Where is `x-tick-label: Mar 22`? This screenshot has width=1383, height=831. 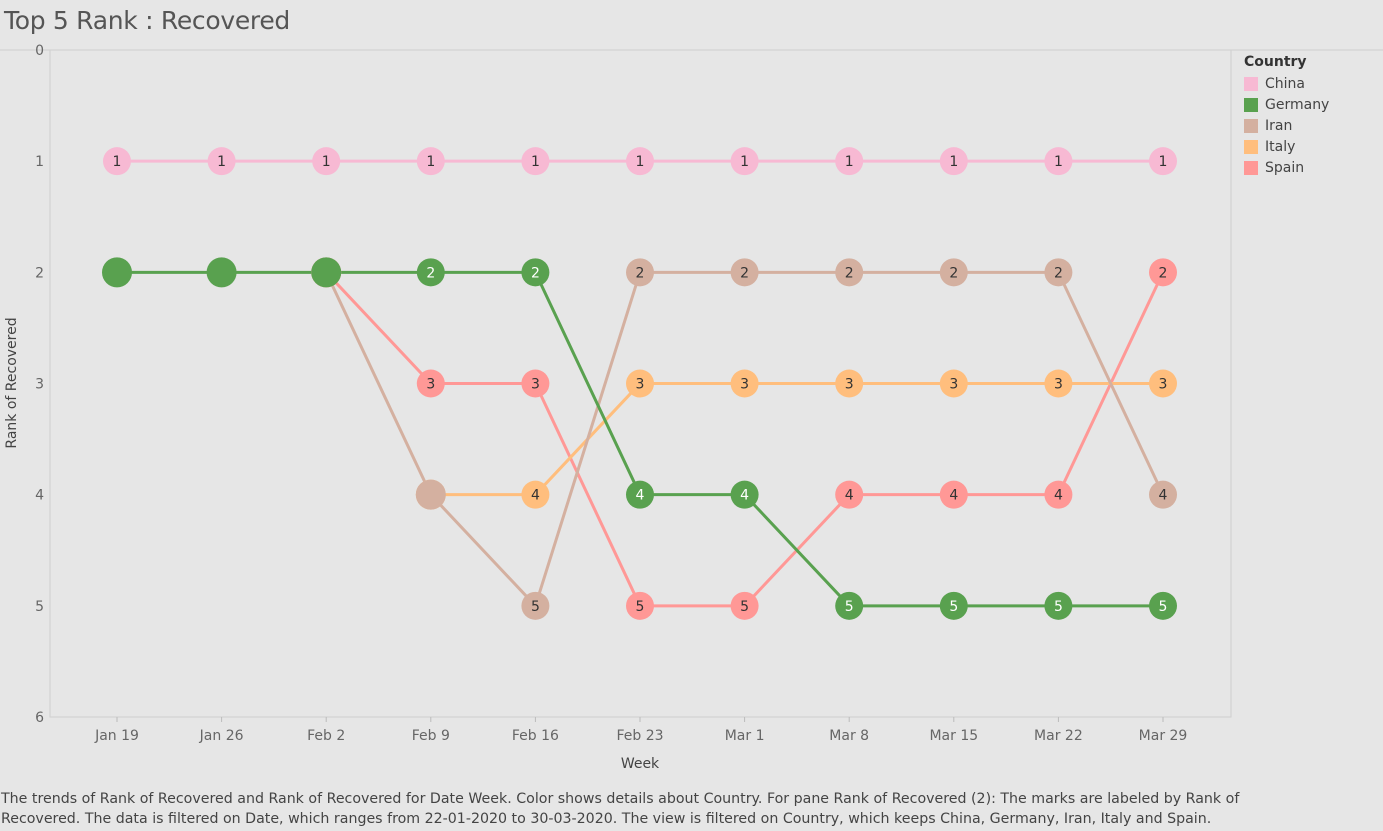 x-tick-label: Mar 22 is located at coordinates (1058, 736).